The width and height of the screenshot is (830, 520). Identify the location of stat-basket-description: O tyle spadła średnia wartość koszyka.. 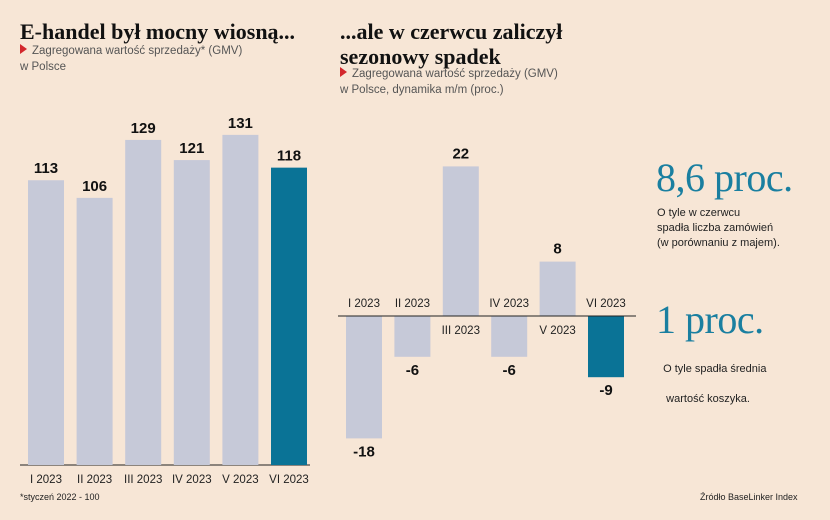
(711, 377).